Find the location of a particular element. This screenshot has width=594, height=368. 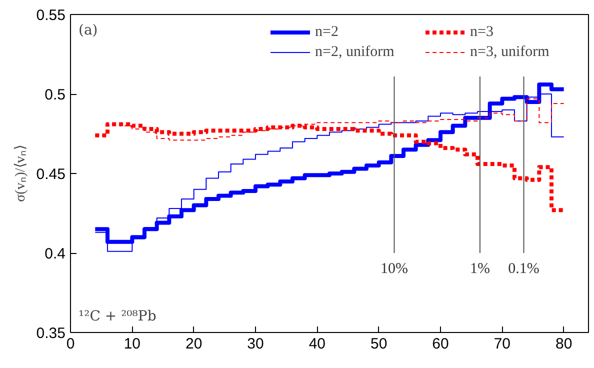

y-tick-label: 0.45 is located at coordinates (51, 174).